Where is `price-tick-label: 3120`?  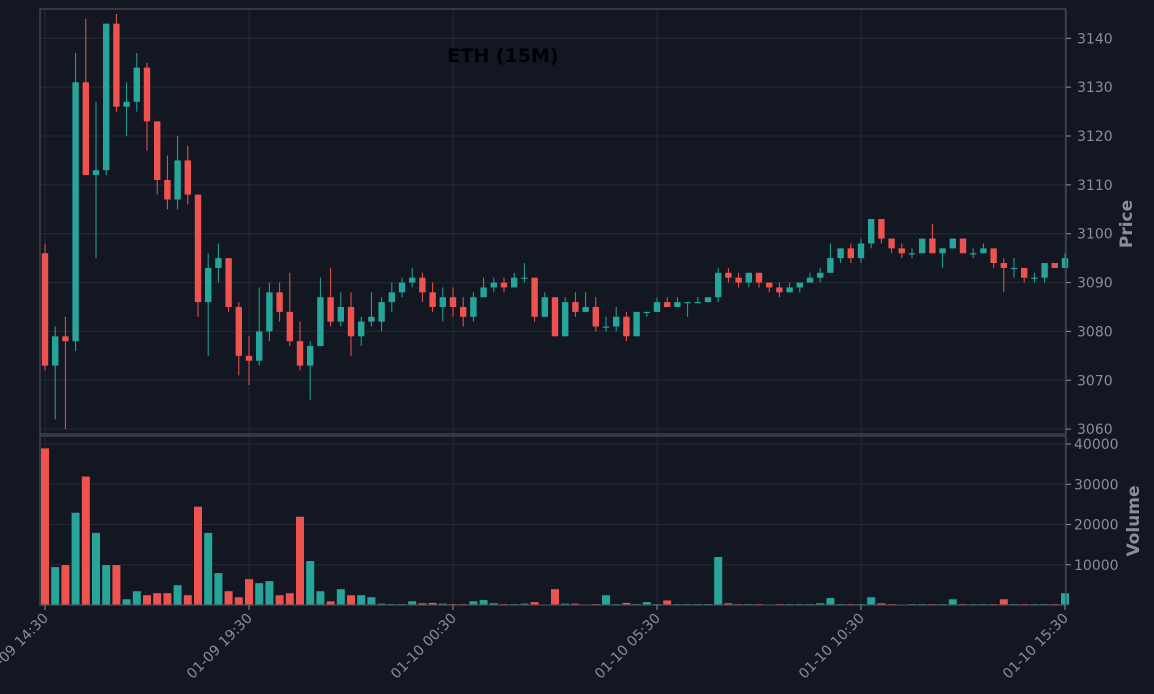
price-tick-label: 3120 is located at coordinates (1095, 137).